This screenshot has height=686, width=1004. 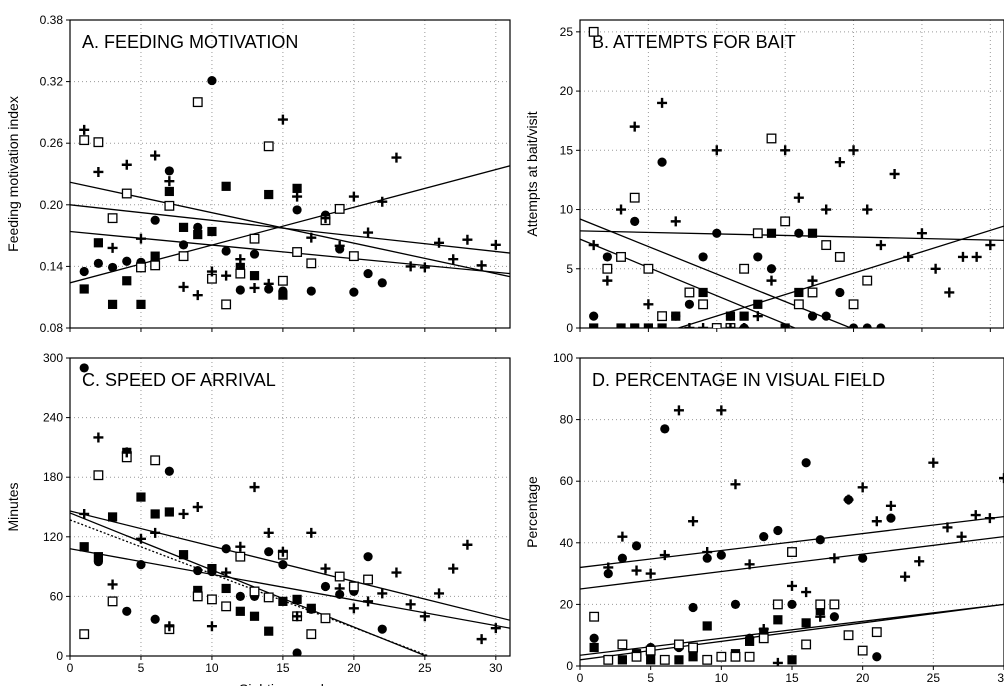 What do you see at coordinates (425, 668) in the screenshot?
I see `x-tick-label: 25` at bounding box center [425, 668].